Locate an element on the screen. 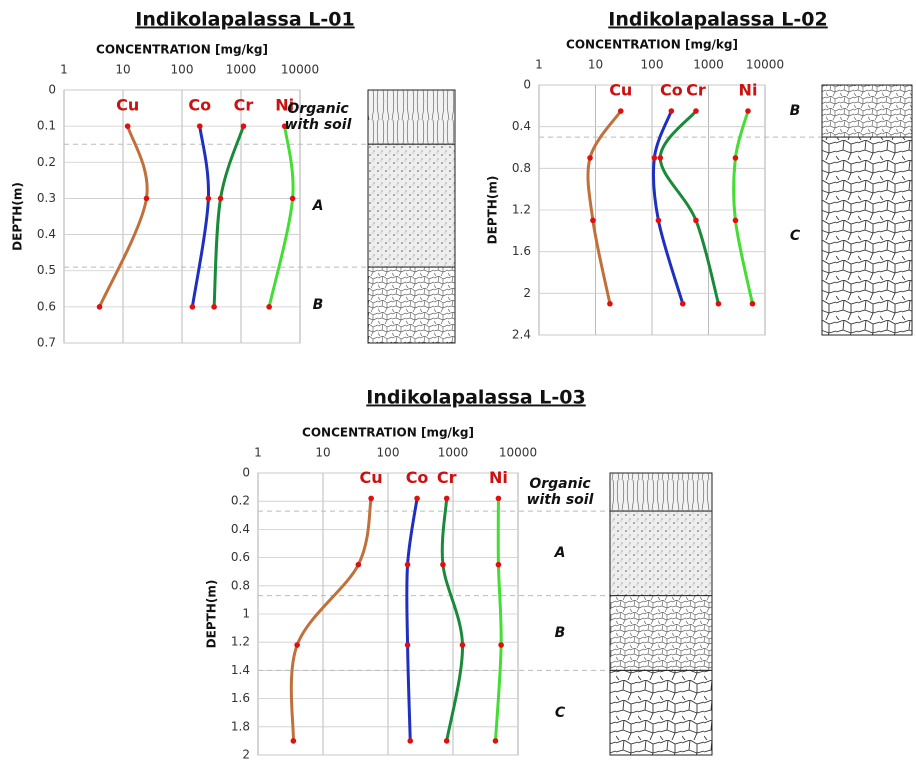 This screenshot has height=761, width=916. y-tick-label: 2 is located at coordinates (246, 754).